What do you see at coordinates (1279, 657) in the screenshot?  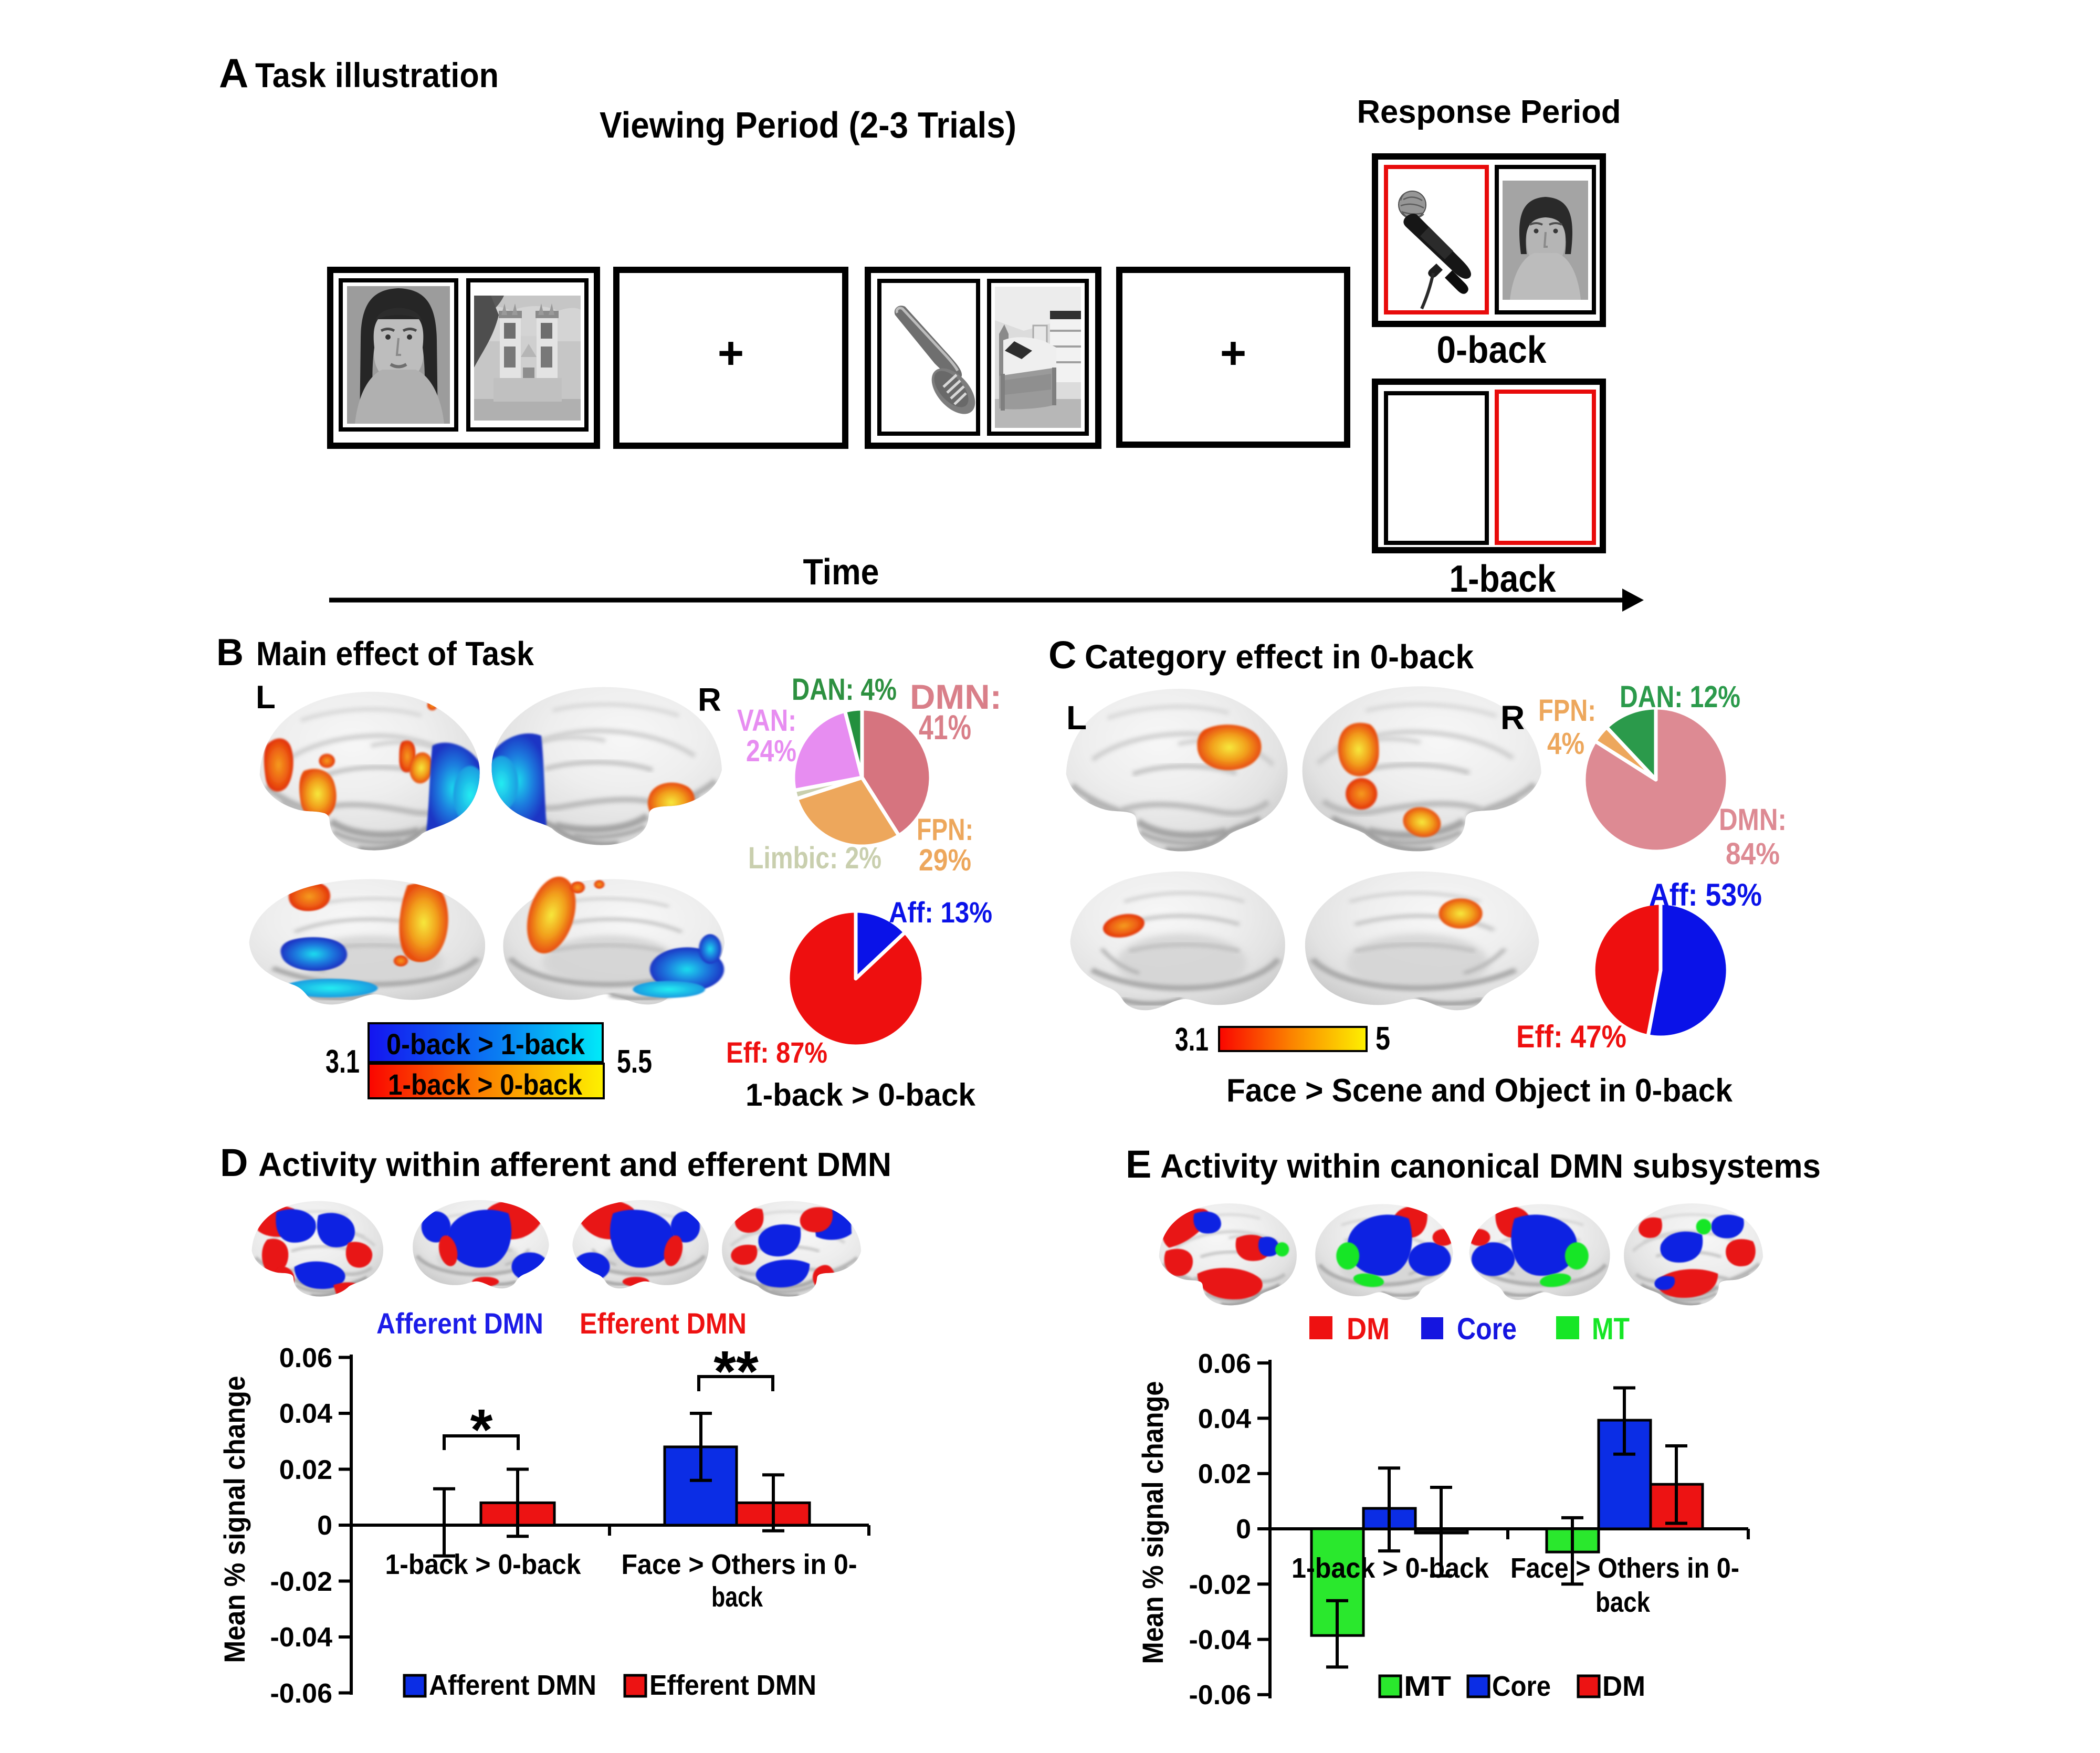 I see `svg-text: Category effect in 0-back` at bounding box center [1279, 657].